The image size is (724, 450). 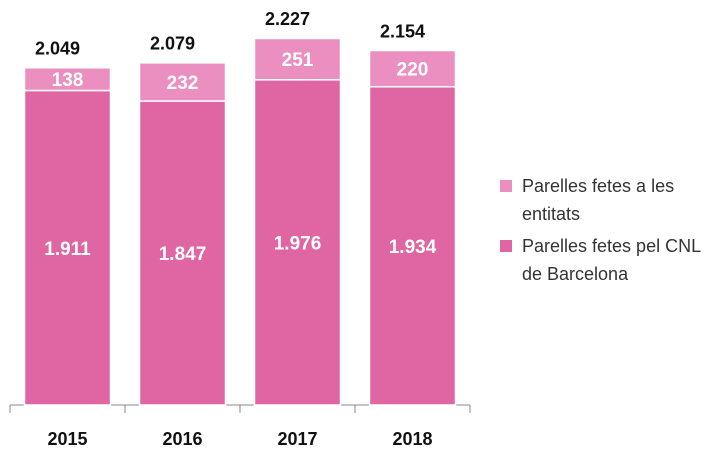 What do you see at coordinates (67, 439) in the screenshot?
I see `x-tick-label: 2015` at bounding box center [67, 439].